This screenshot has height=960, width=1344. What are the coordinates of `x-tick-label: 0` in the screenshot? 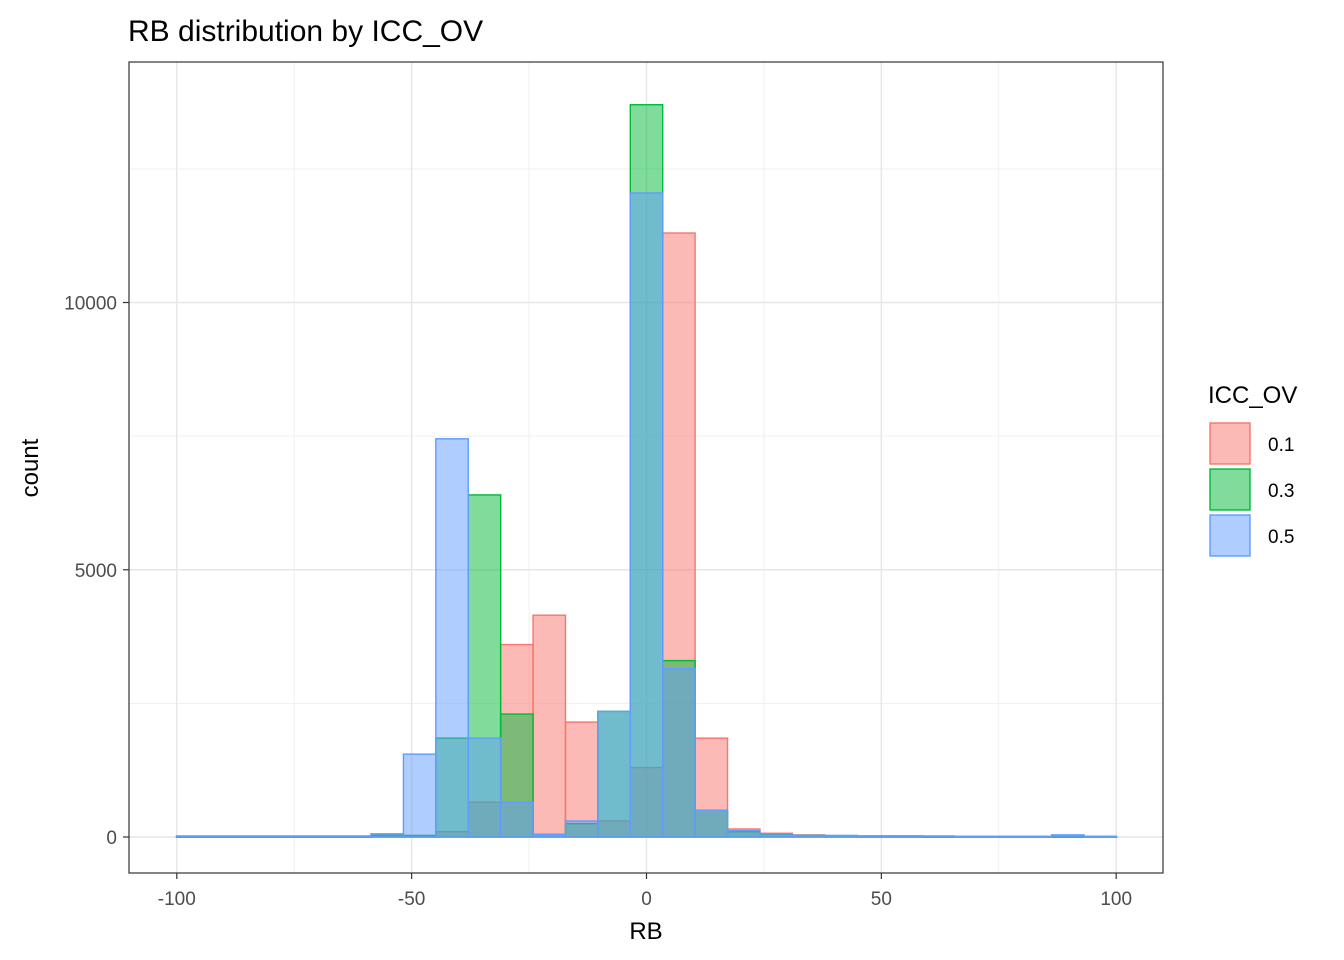 It's located at (646, 899).